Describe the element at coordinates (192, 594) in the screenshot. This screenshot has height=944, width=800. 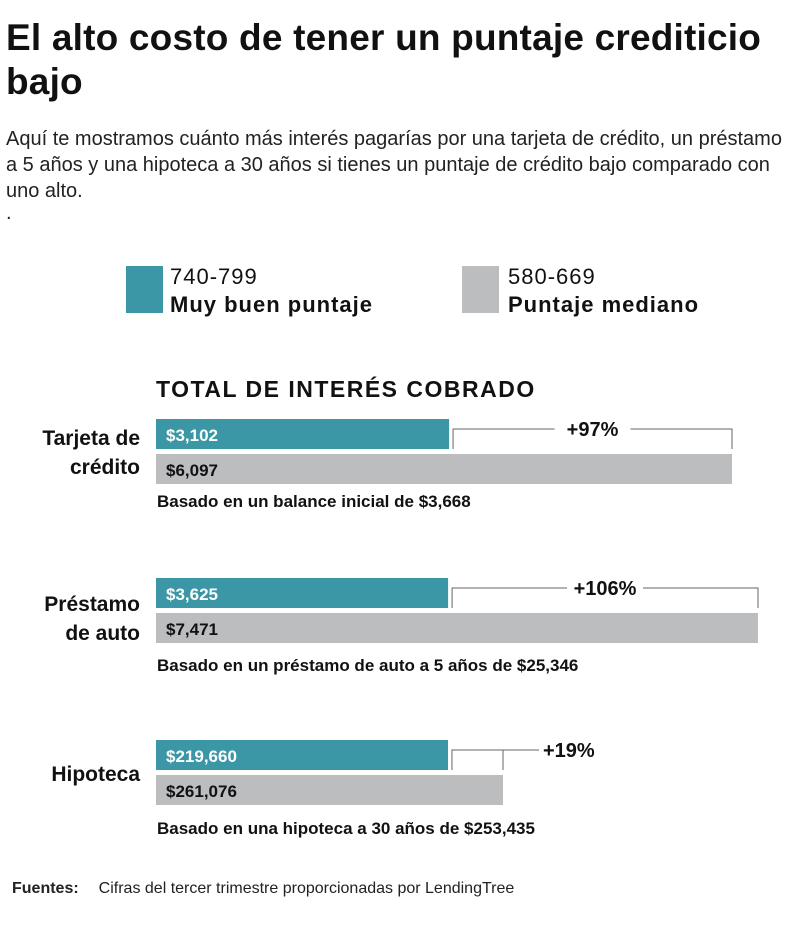
I see `bar-value-label-high-1: $3,625` at that location.